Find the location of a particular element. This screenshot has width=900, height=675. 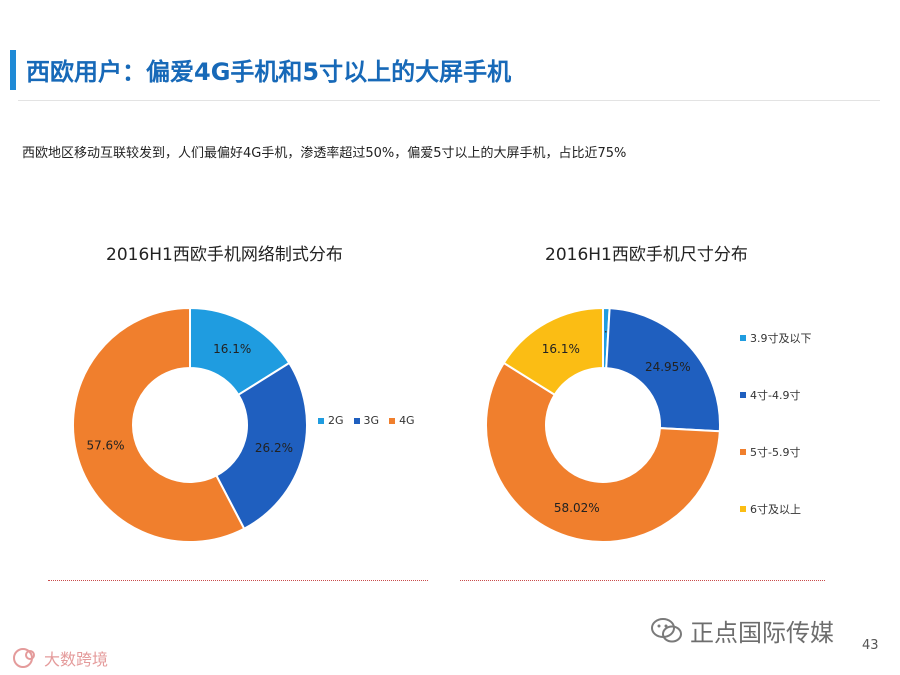

data-label-1-2: 58.02% is located at coordinates (577, 508).